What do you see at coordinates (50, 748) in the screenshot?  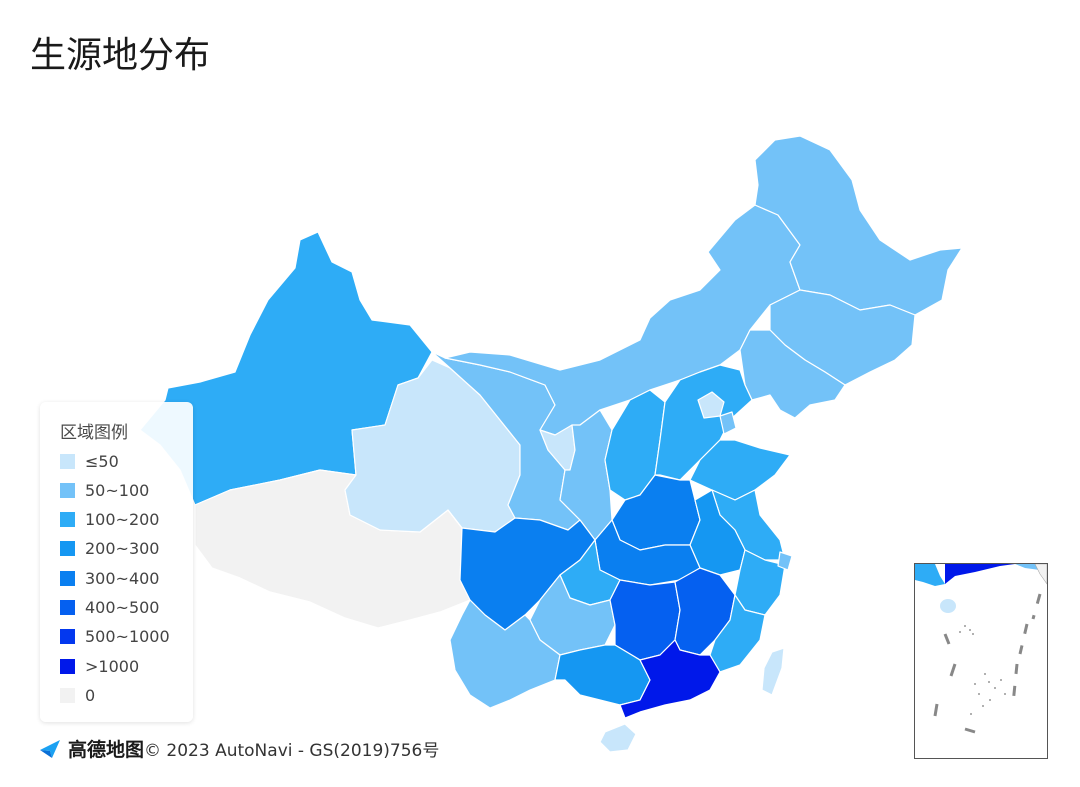 I see `navigation-arrow-icon` at bounding box center [50, 748].